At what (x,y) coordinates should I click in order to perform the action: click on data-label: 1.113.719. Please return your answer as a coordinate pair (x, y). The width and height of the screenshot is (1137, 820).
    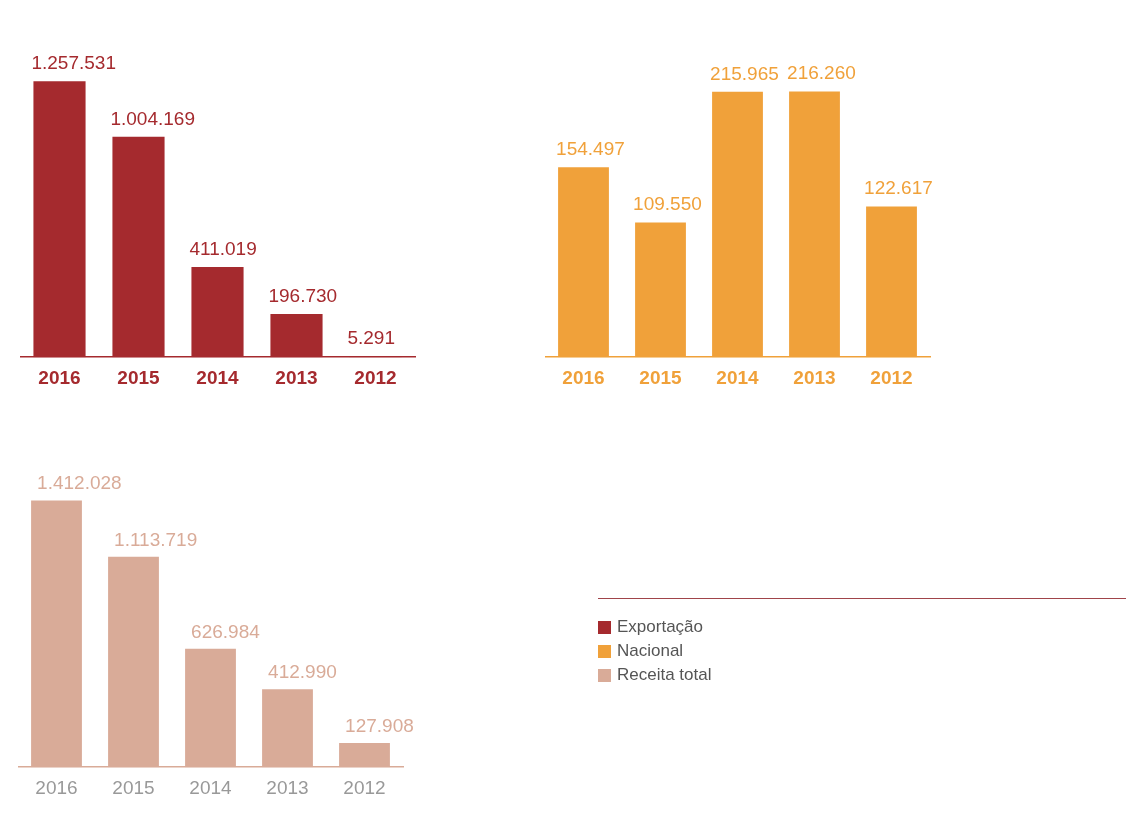
    Looking at the image, I should click on (156, 539).